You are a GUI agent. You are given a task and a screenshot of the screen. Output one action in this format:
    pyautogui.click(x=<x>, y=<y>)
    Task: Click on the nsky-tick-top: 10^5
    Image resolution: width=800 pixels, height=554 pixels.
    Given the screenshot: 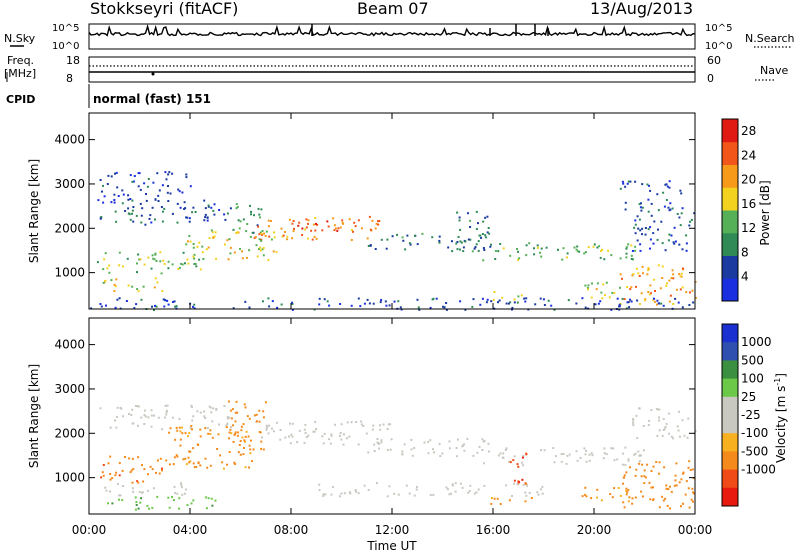 What is the action you would take?
    pyautogui.click(x=65, y=28)
    